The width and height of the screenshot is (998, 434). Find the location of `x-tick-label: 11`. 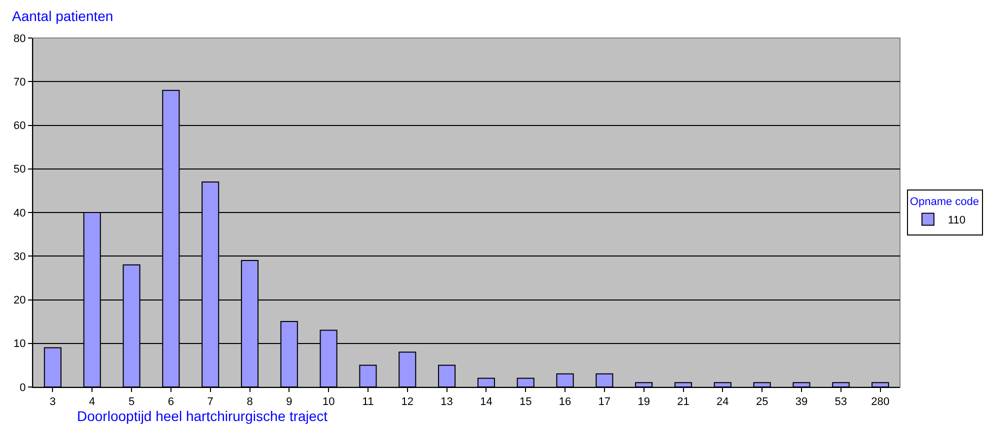

x-tick-label: 11 is located at coordinates (368, 402).